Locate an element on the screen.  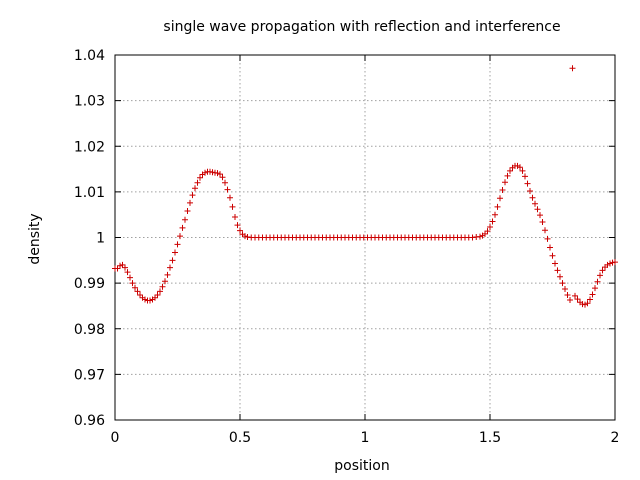
y-tick-label: 0.99 is located at coordinates (89, 284).